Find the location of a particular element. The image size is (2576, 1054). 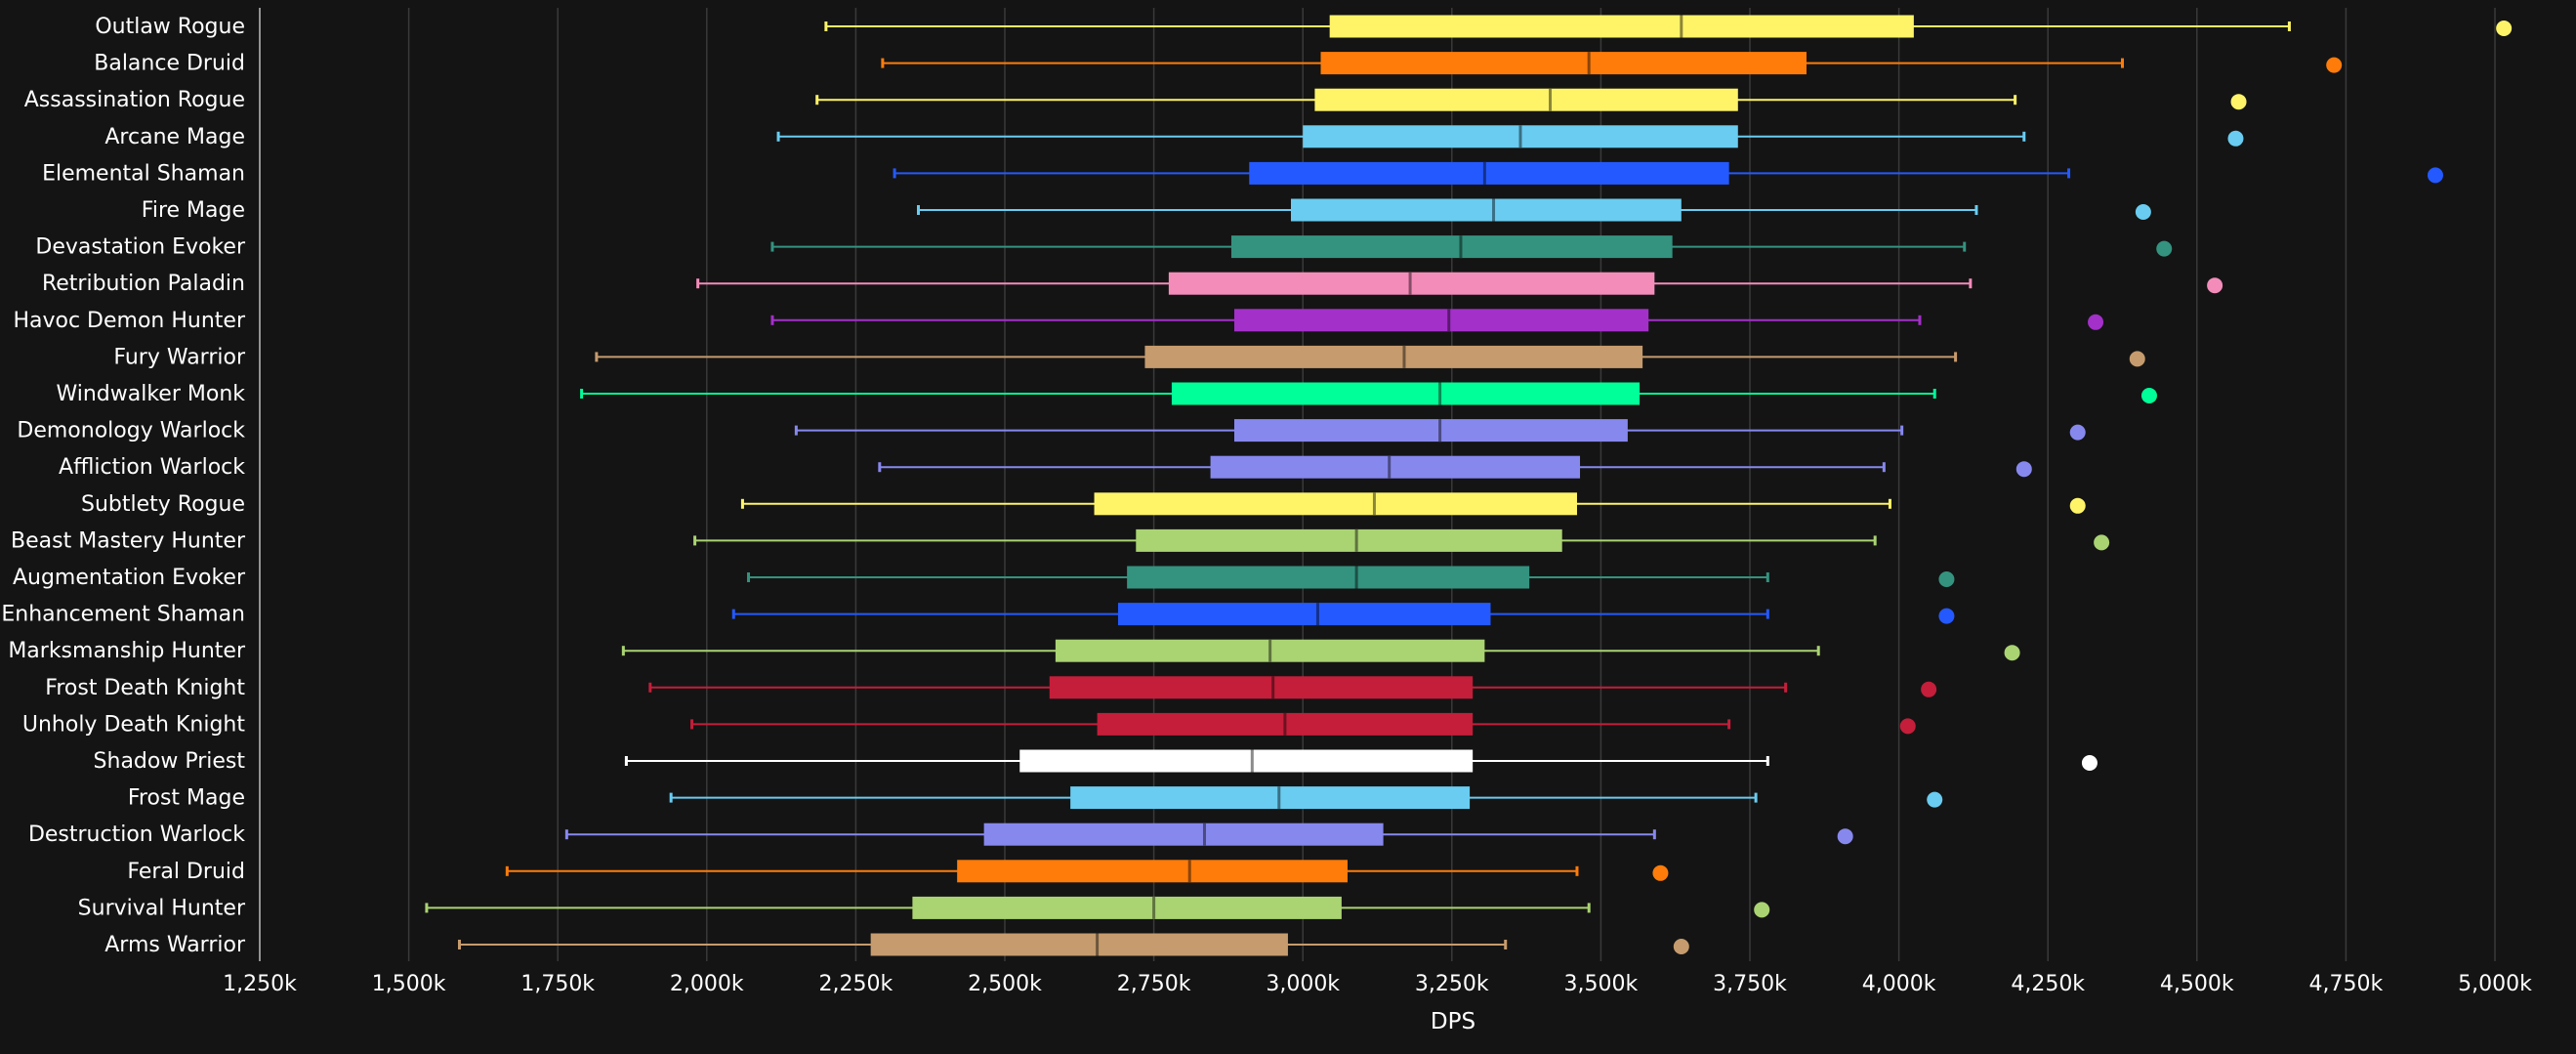

category-label: Retribution Paladin is located at coordinates (143, 284).